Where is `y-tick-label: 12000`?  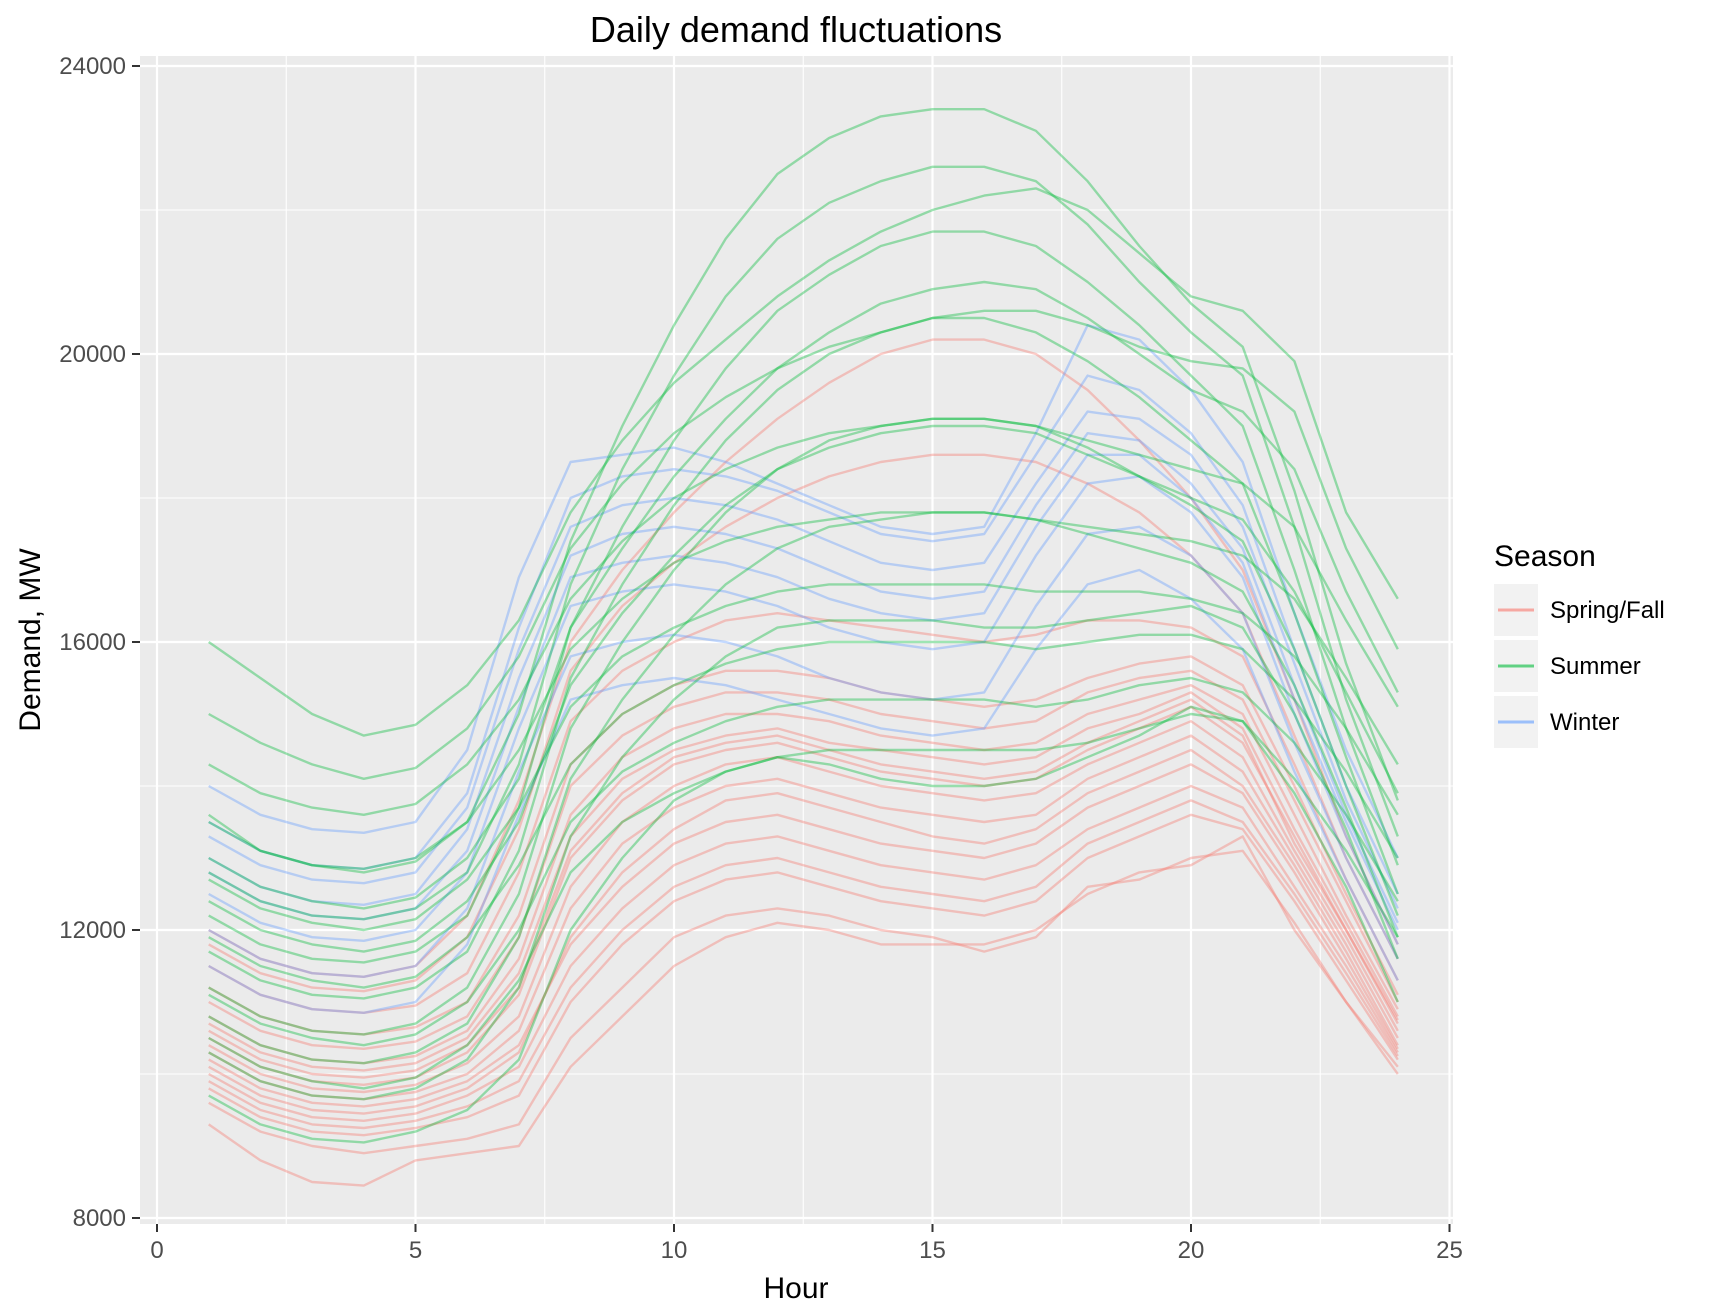 y-tick-label: 12000 is located at coordinates (92, 930).